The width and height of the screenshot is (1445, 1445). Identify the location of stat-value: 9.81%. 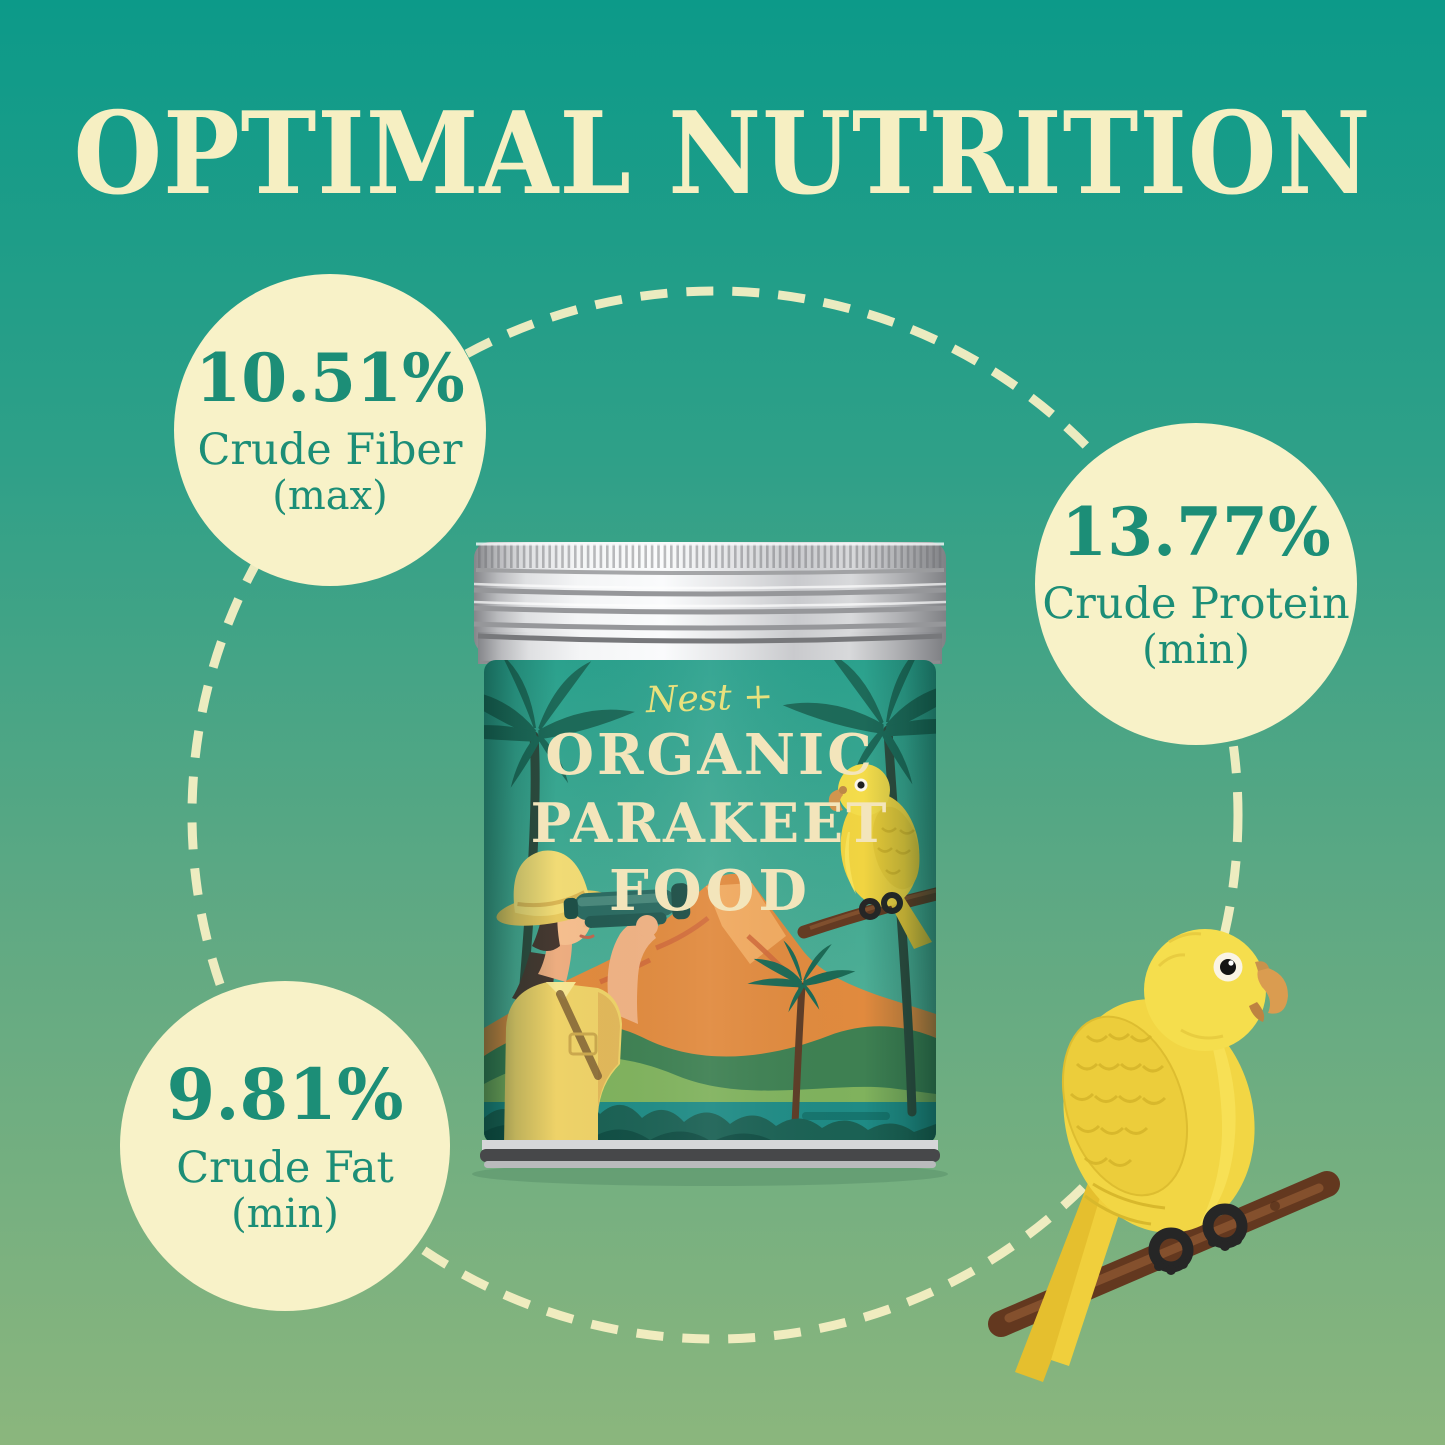
(285, 1094).